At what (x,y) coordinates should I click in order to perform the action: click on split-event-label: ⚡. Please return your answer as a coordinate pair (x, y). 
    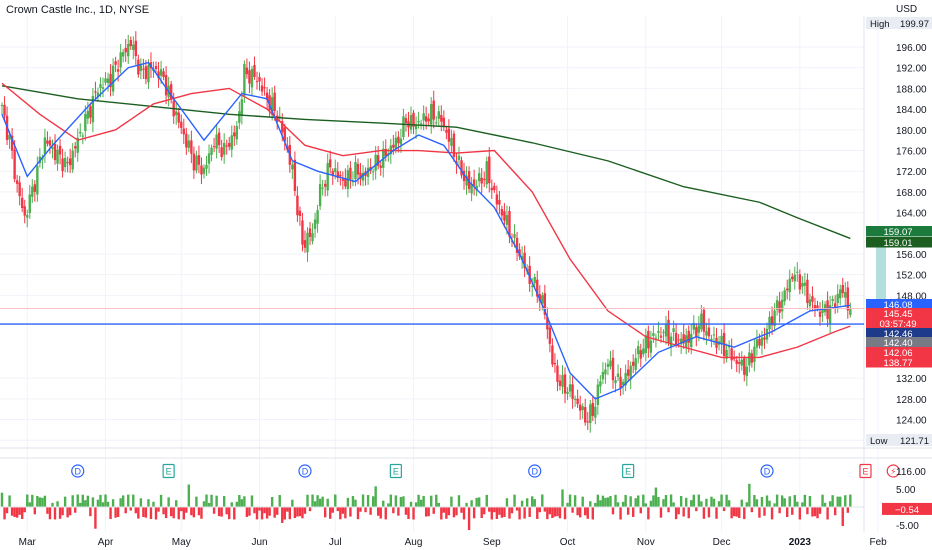
    Looking at the image, I should click on (893, 472).